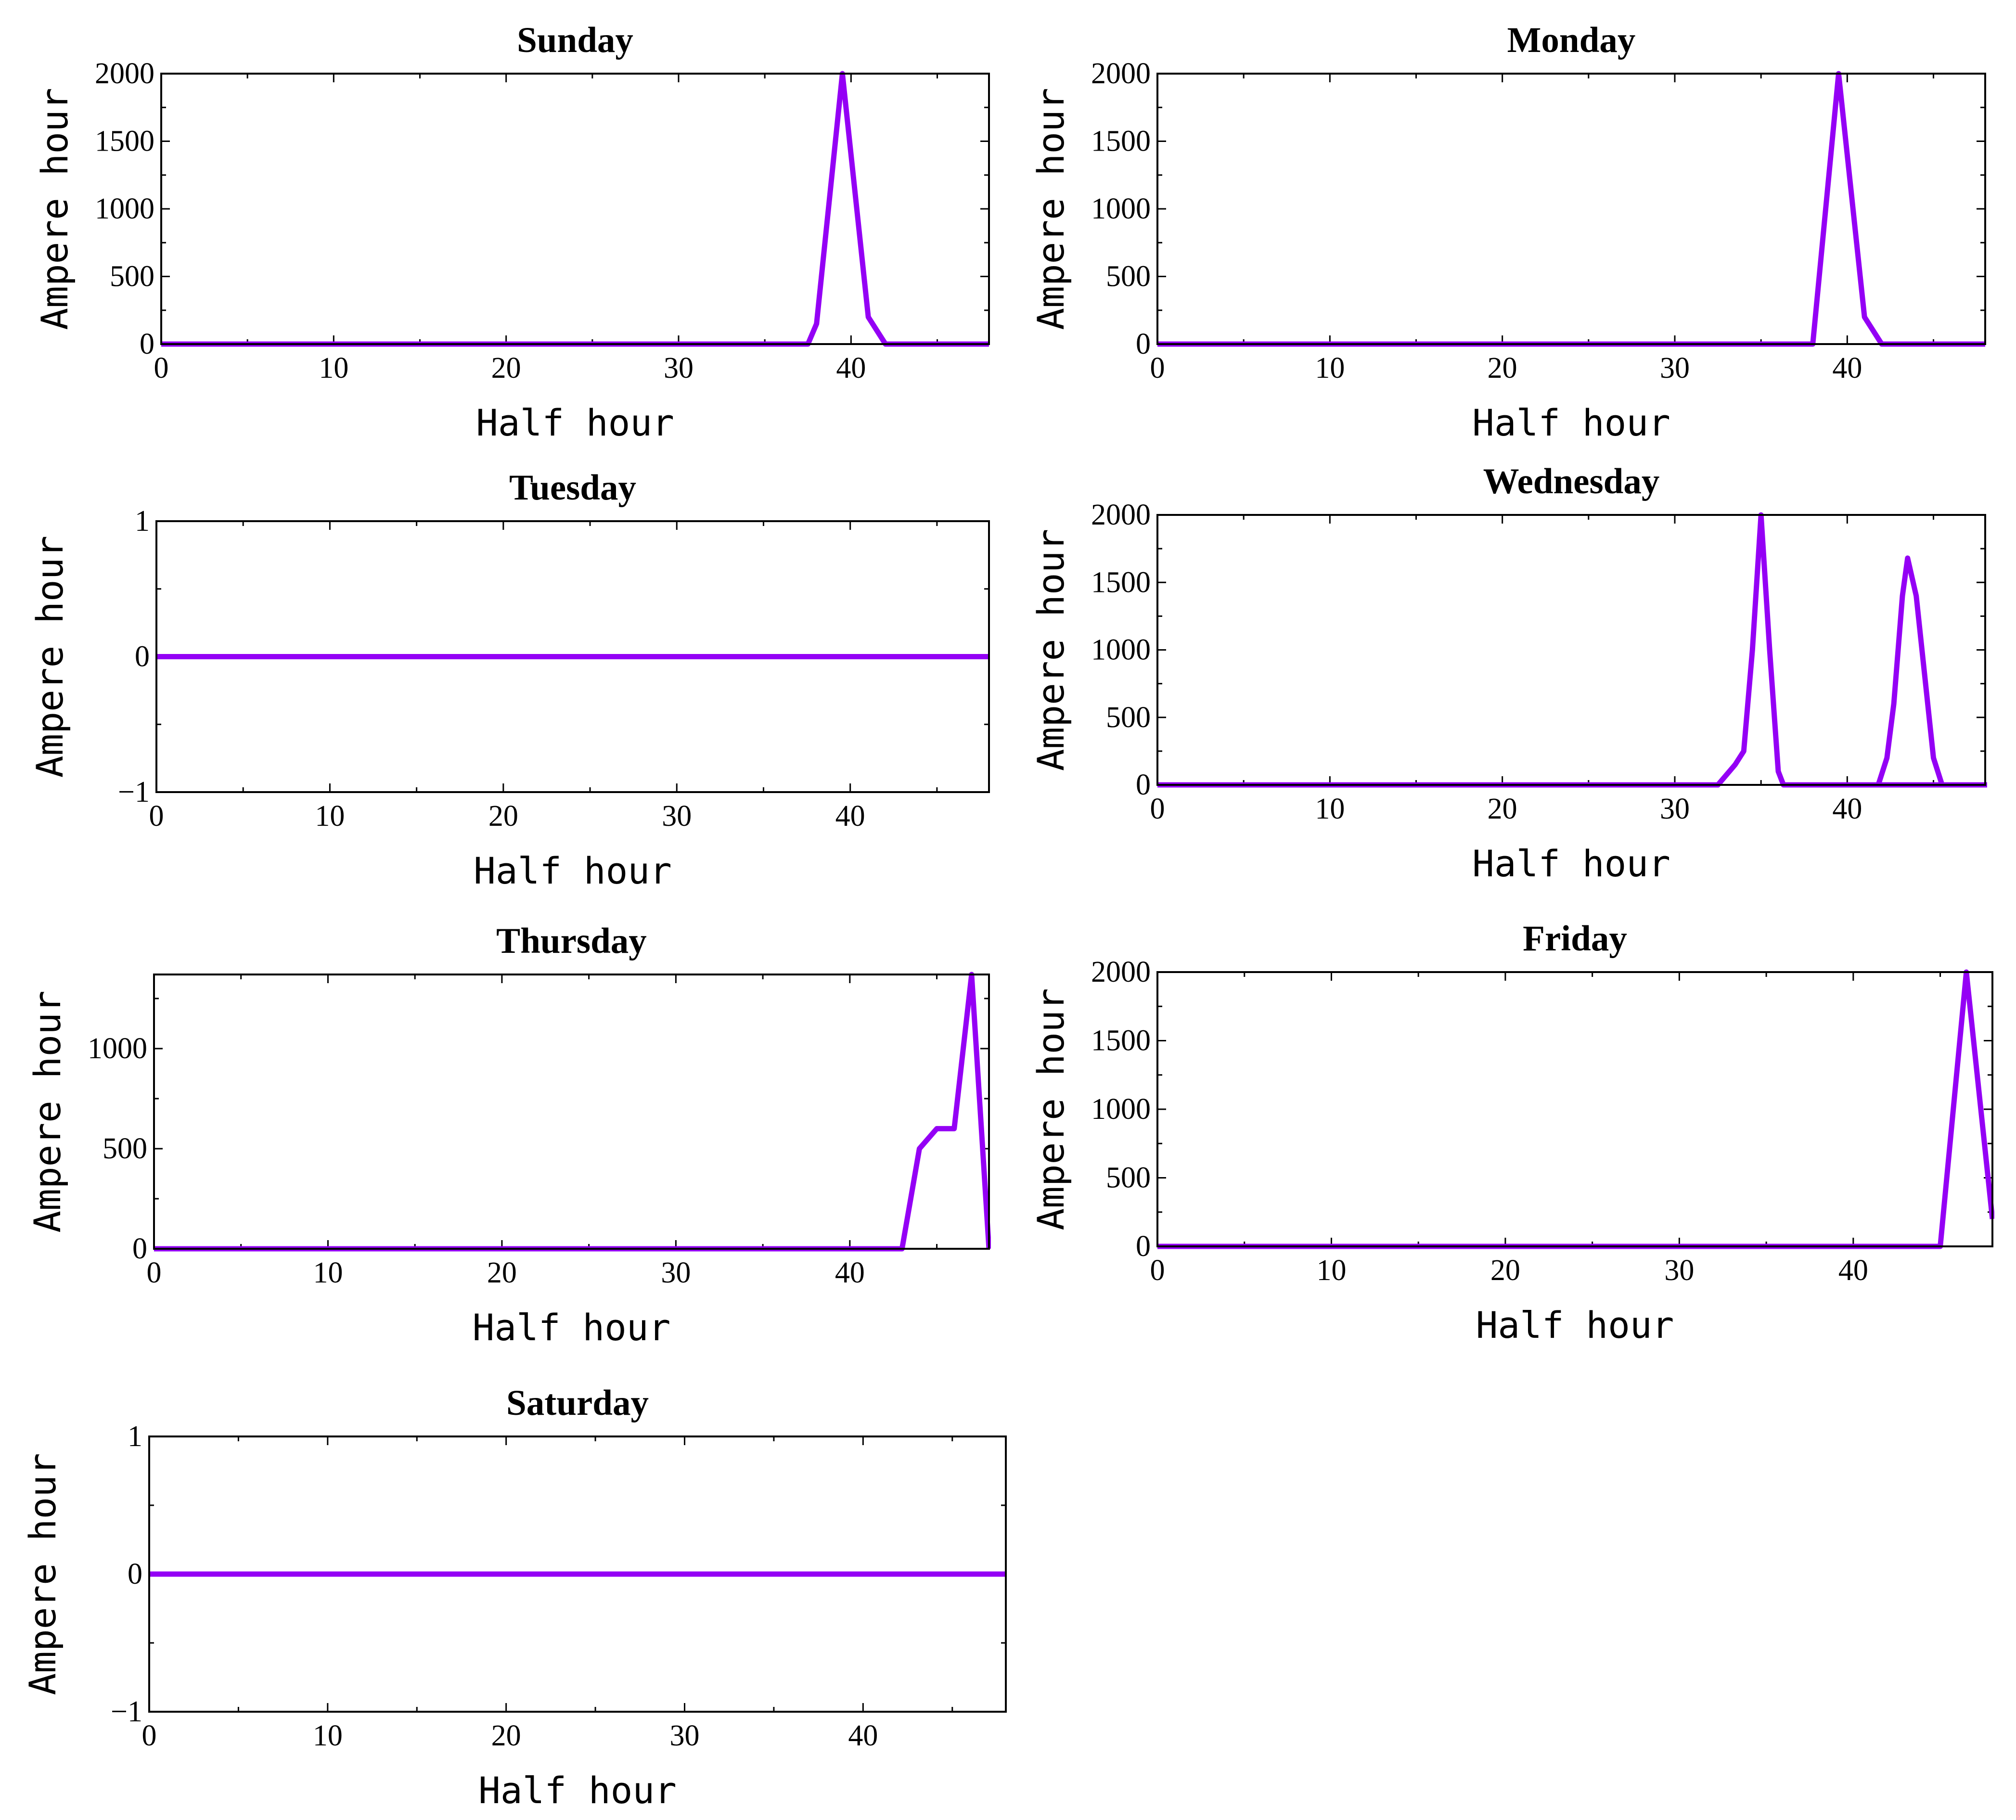  What do you see at coordinates (1571, 40) in the screenshot?
I see `chart-title: Monday` at bounding box center [1571, 40].